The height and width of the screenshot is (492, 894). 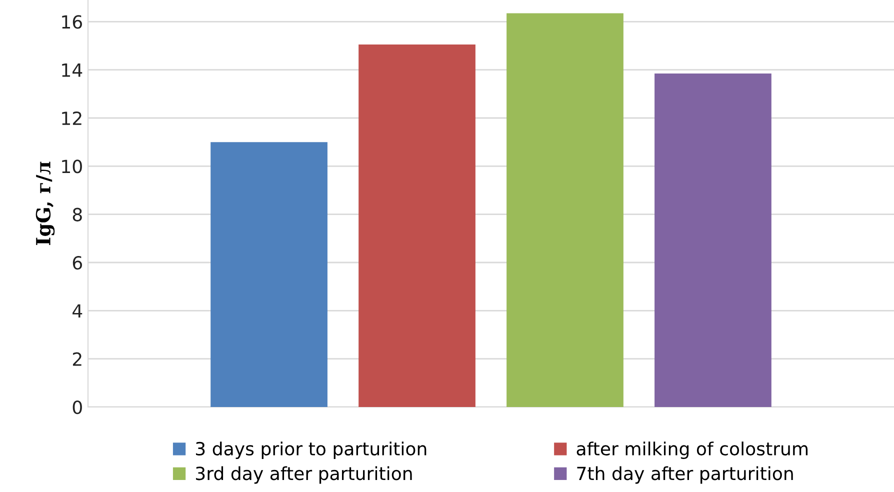 I want to click on legend-label: 3rd day after parturition, so click(x=304, y=475).